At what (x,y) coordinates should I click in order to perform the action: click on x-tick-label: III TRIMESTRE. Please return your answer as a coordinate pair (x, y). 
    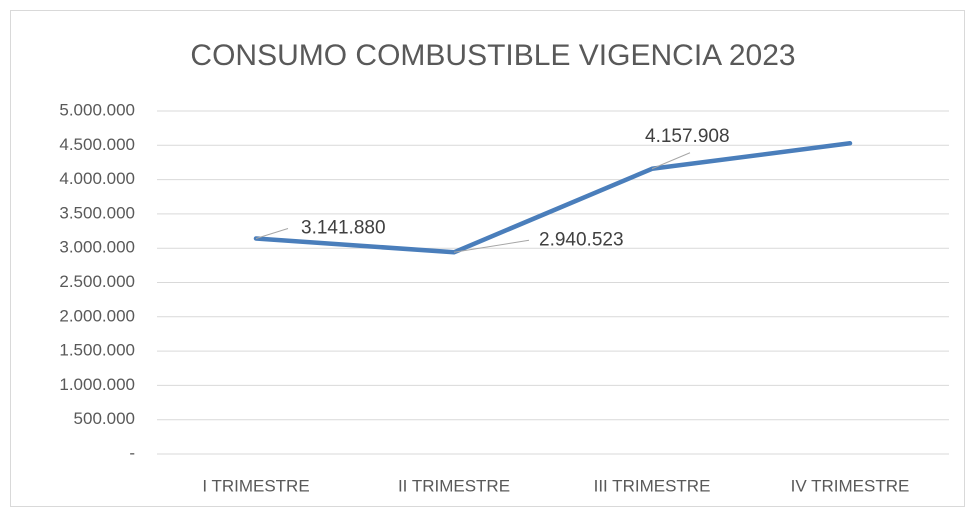
    Looking at the image, I should click on (652, 485).